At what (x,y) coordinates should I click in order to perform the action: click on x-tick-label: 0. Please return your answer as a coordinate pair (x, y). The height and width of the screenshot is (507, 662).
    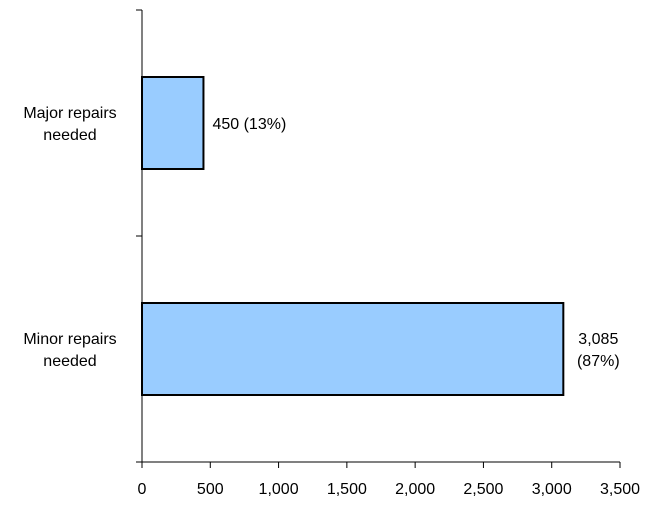
    Looking at the image, I should click on (142, 489).